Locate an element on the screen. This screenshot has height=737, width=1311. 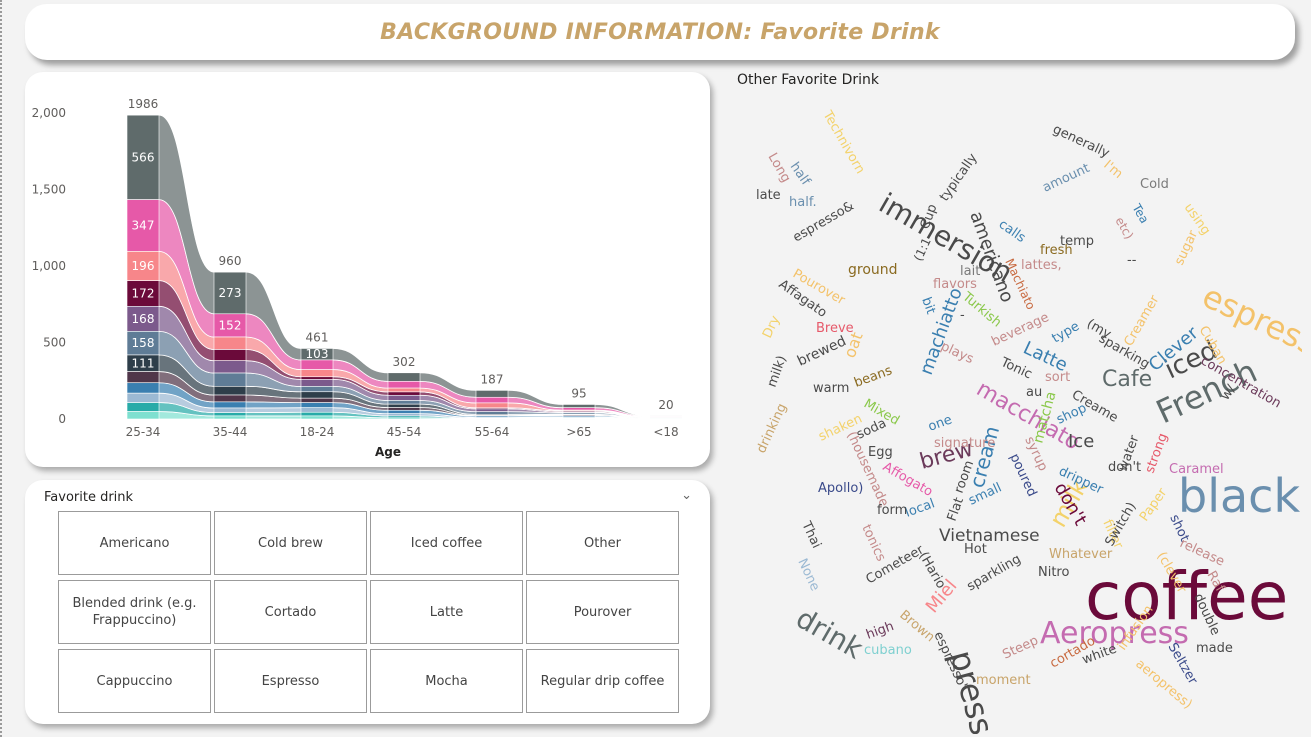
slicer-item-blended-drink-e-g-frappuccino: Blended drink (e.g. Frappuccino) is located at coordinates (134, 612).